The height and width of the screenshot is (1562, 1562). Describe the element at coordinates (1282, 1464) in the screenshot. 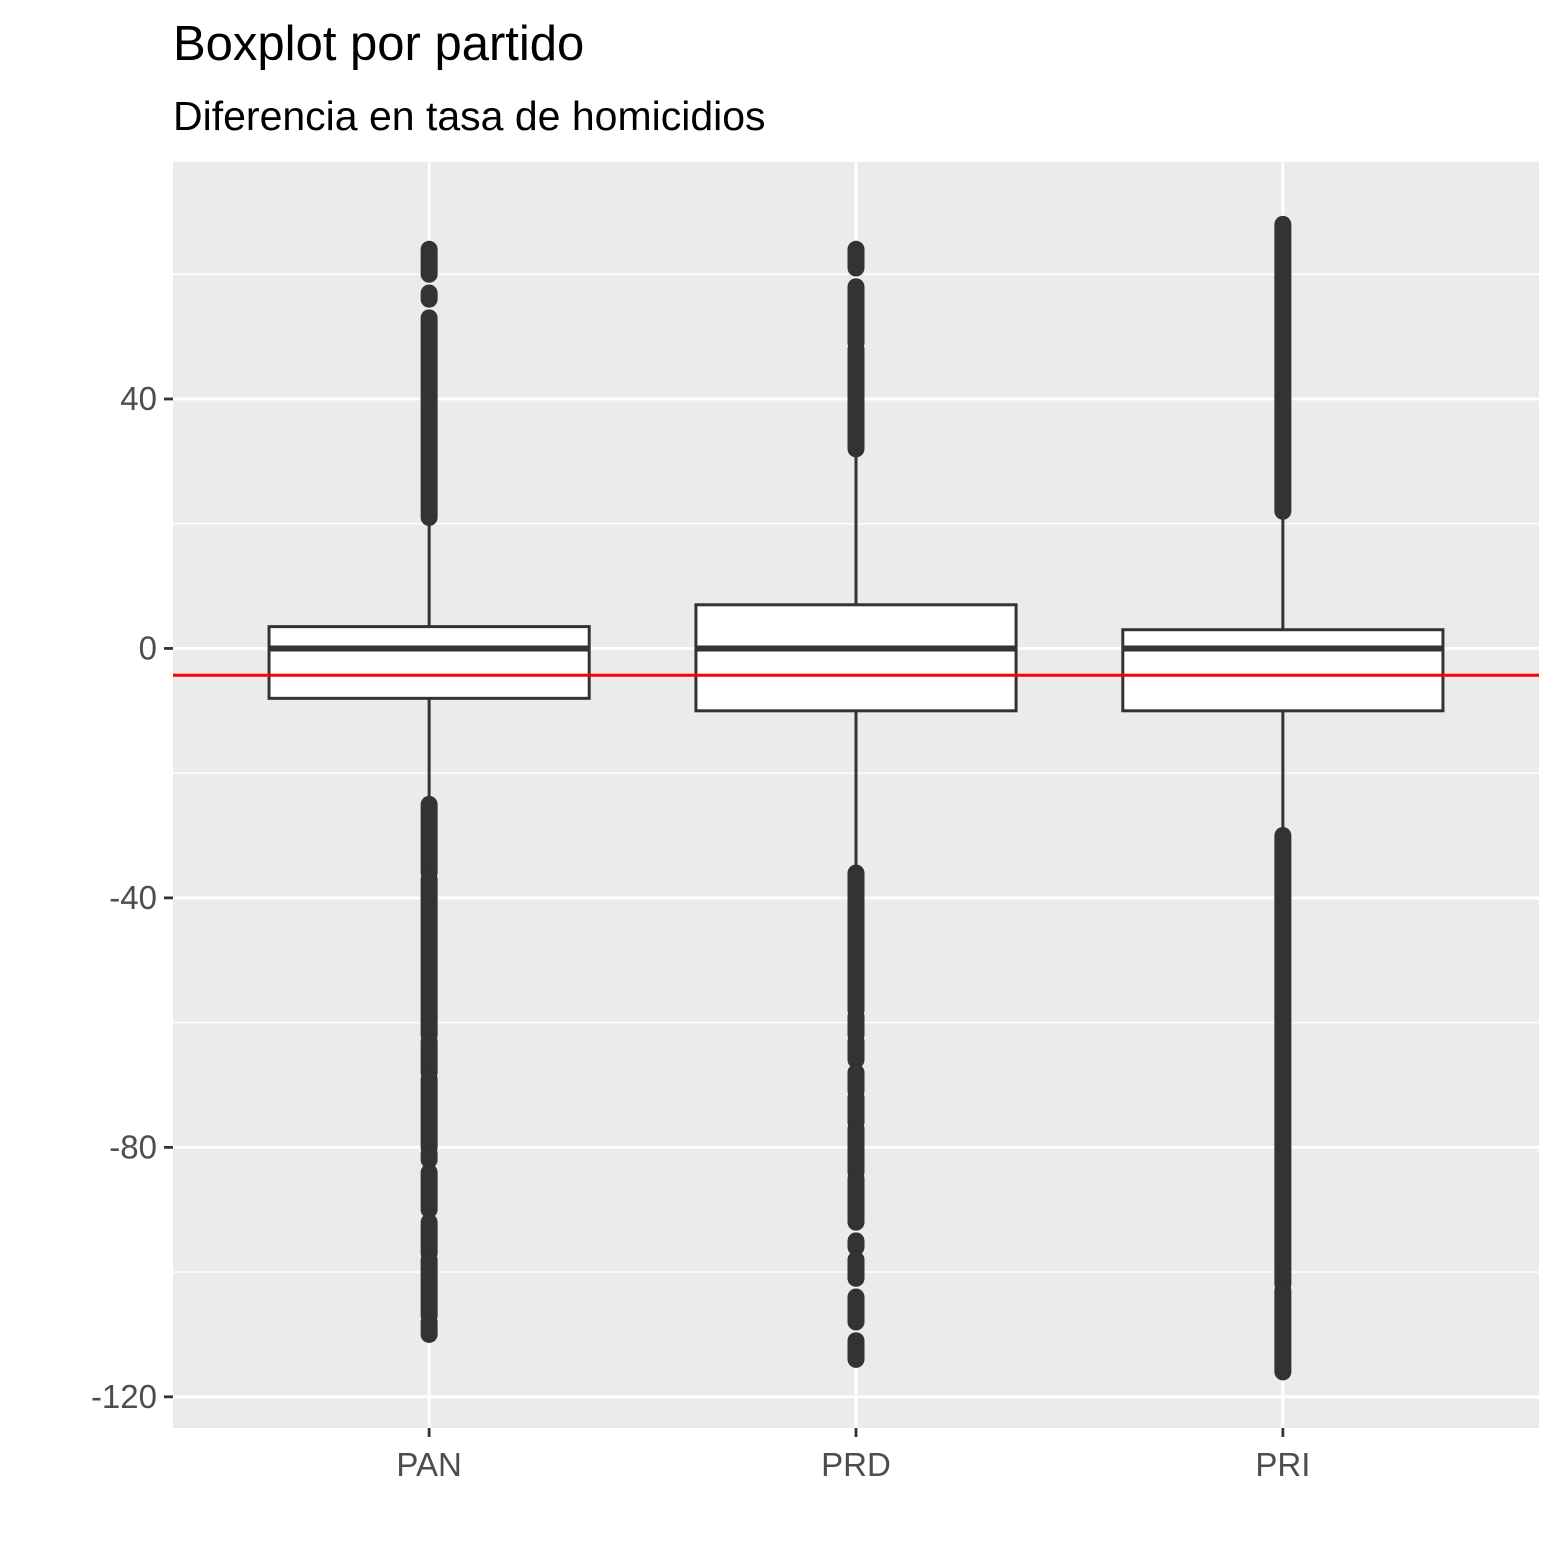

I see `x-tick-label: PRI` at that location.